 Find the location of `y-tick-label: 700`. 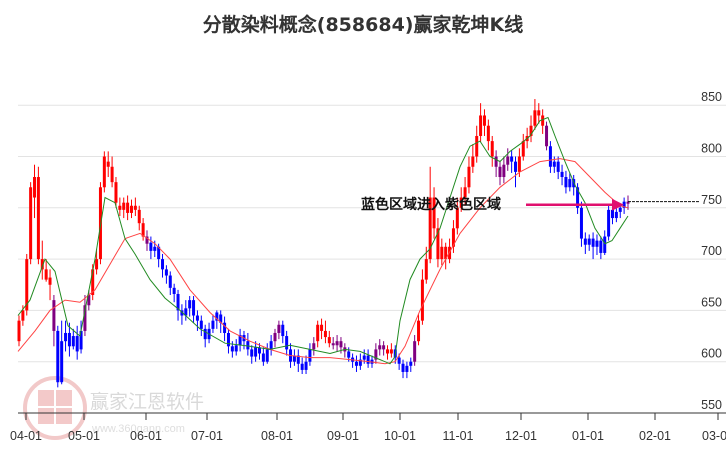

y-tick-label: 700 is located at coordinates (711, 251).